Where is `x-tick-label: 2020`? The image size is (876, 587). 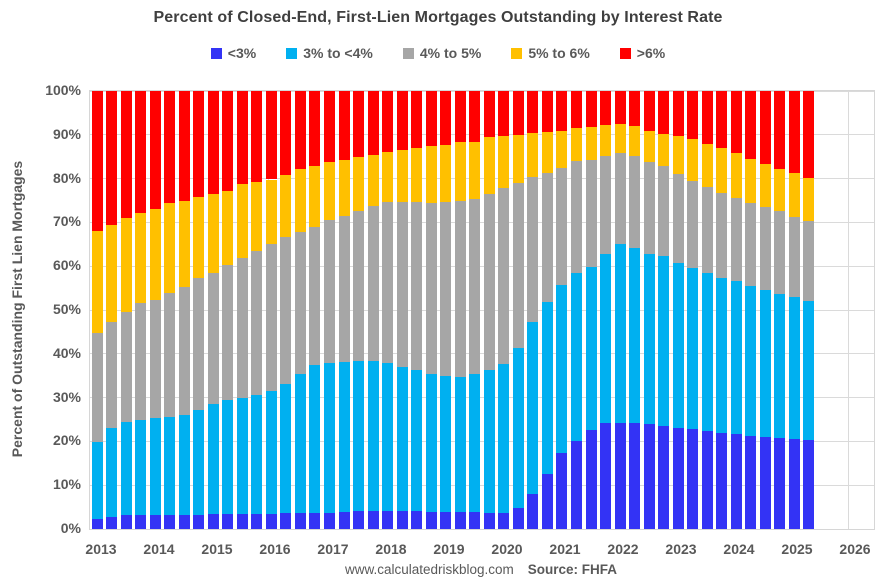
x-tick-label: 2020 is located at coordinates (507, 549).